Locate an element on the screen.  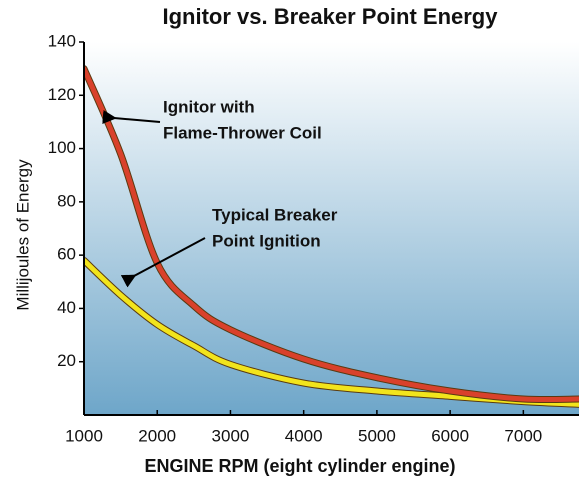
y-tick-label: 140 is located at coordinates (62, 40).